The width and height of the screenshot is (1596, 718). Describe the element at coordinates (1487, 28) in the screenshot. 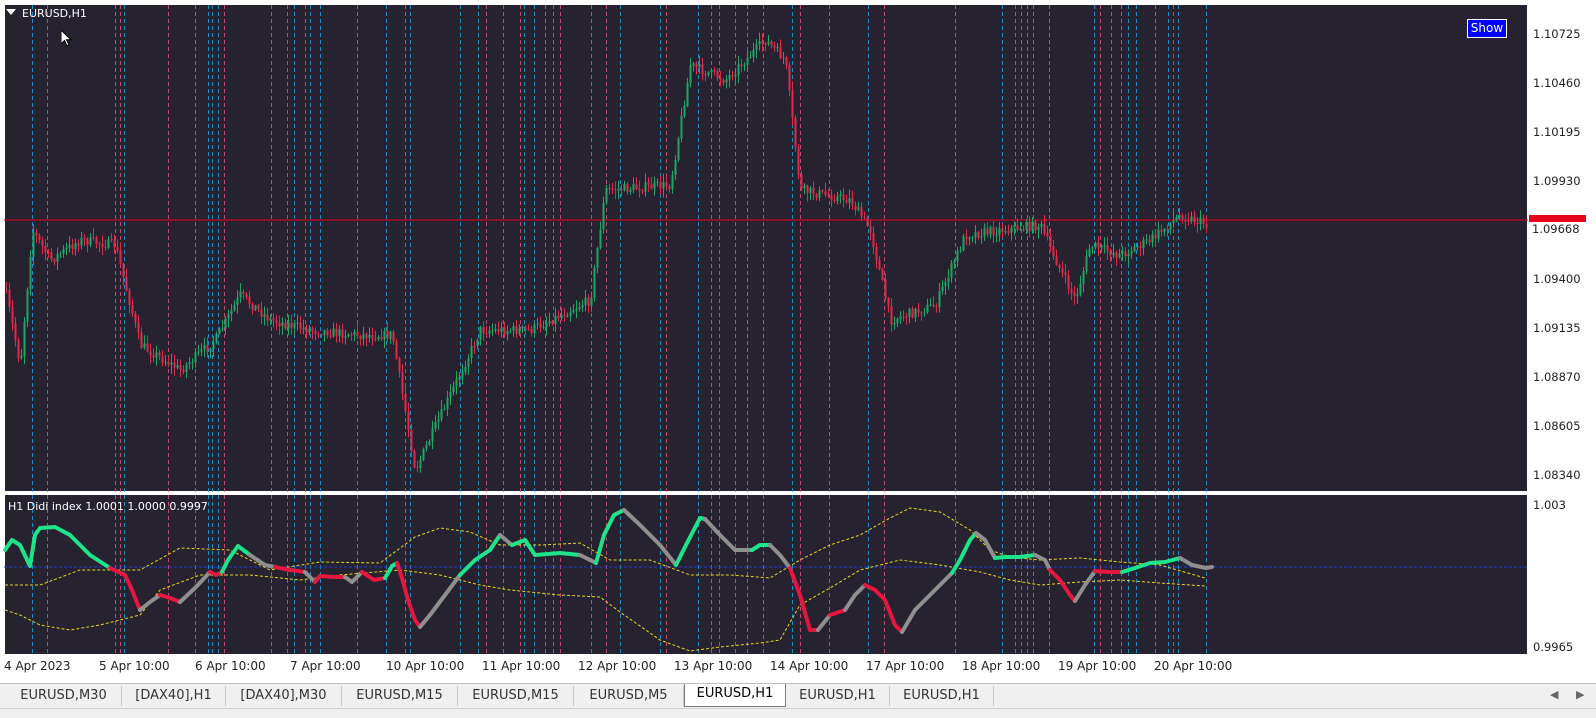

I see `show-button: Show` at that location.